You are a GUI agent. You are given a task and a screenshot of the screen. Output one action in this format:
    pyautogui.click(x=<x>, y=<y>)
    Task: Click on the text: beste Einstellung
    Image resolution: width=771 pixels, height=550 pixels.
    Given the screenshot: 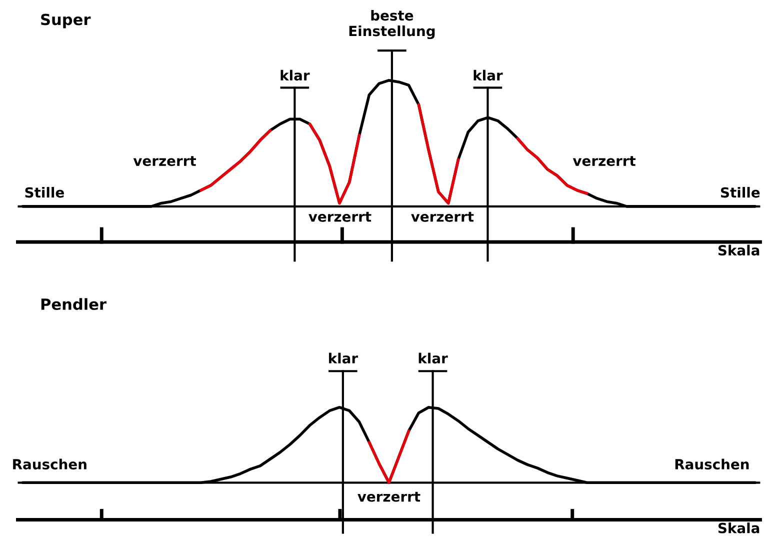 What is the action you would take?
    pyautogui.click(x=392, y=25)
    